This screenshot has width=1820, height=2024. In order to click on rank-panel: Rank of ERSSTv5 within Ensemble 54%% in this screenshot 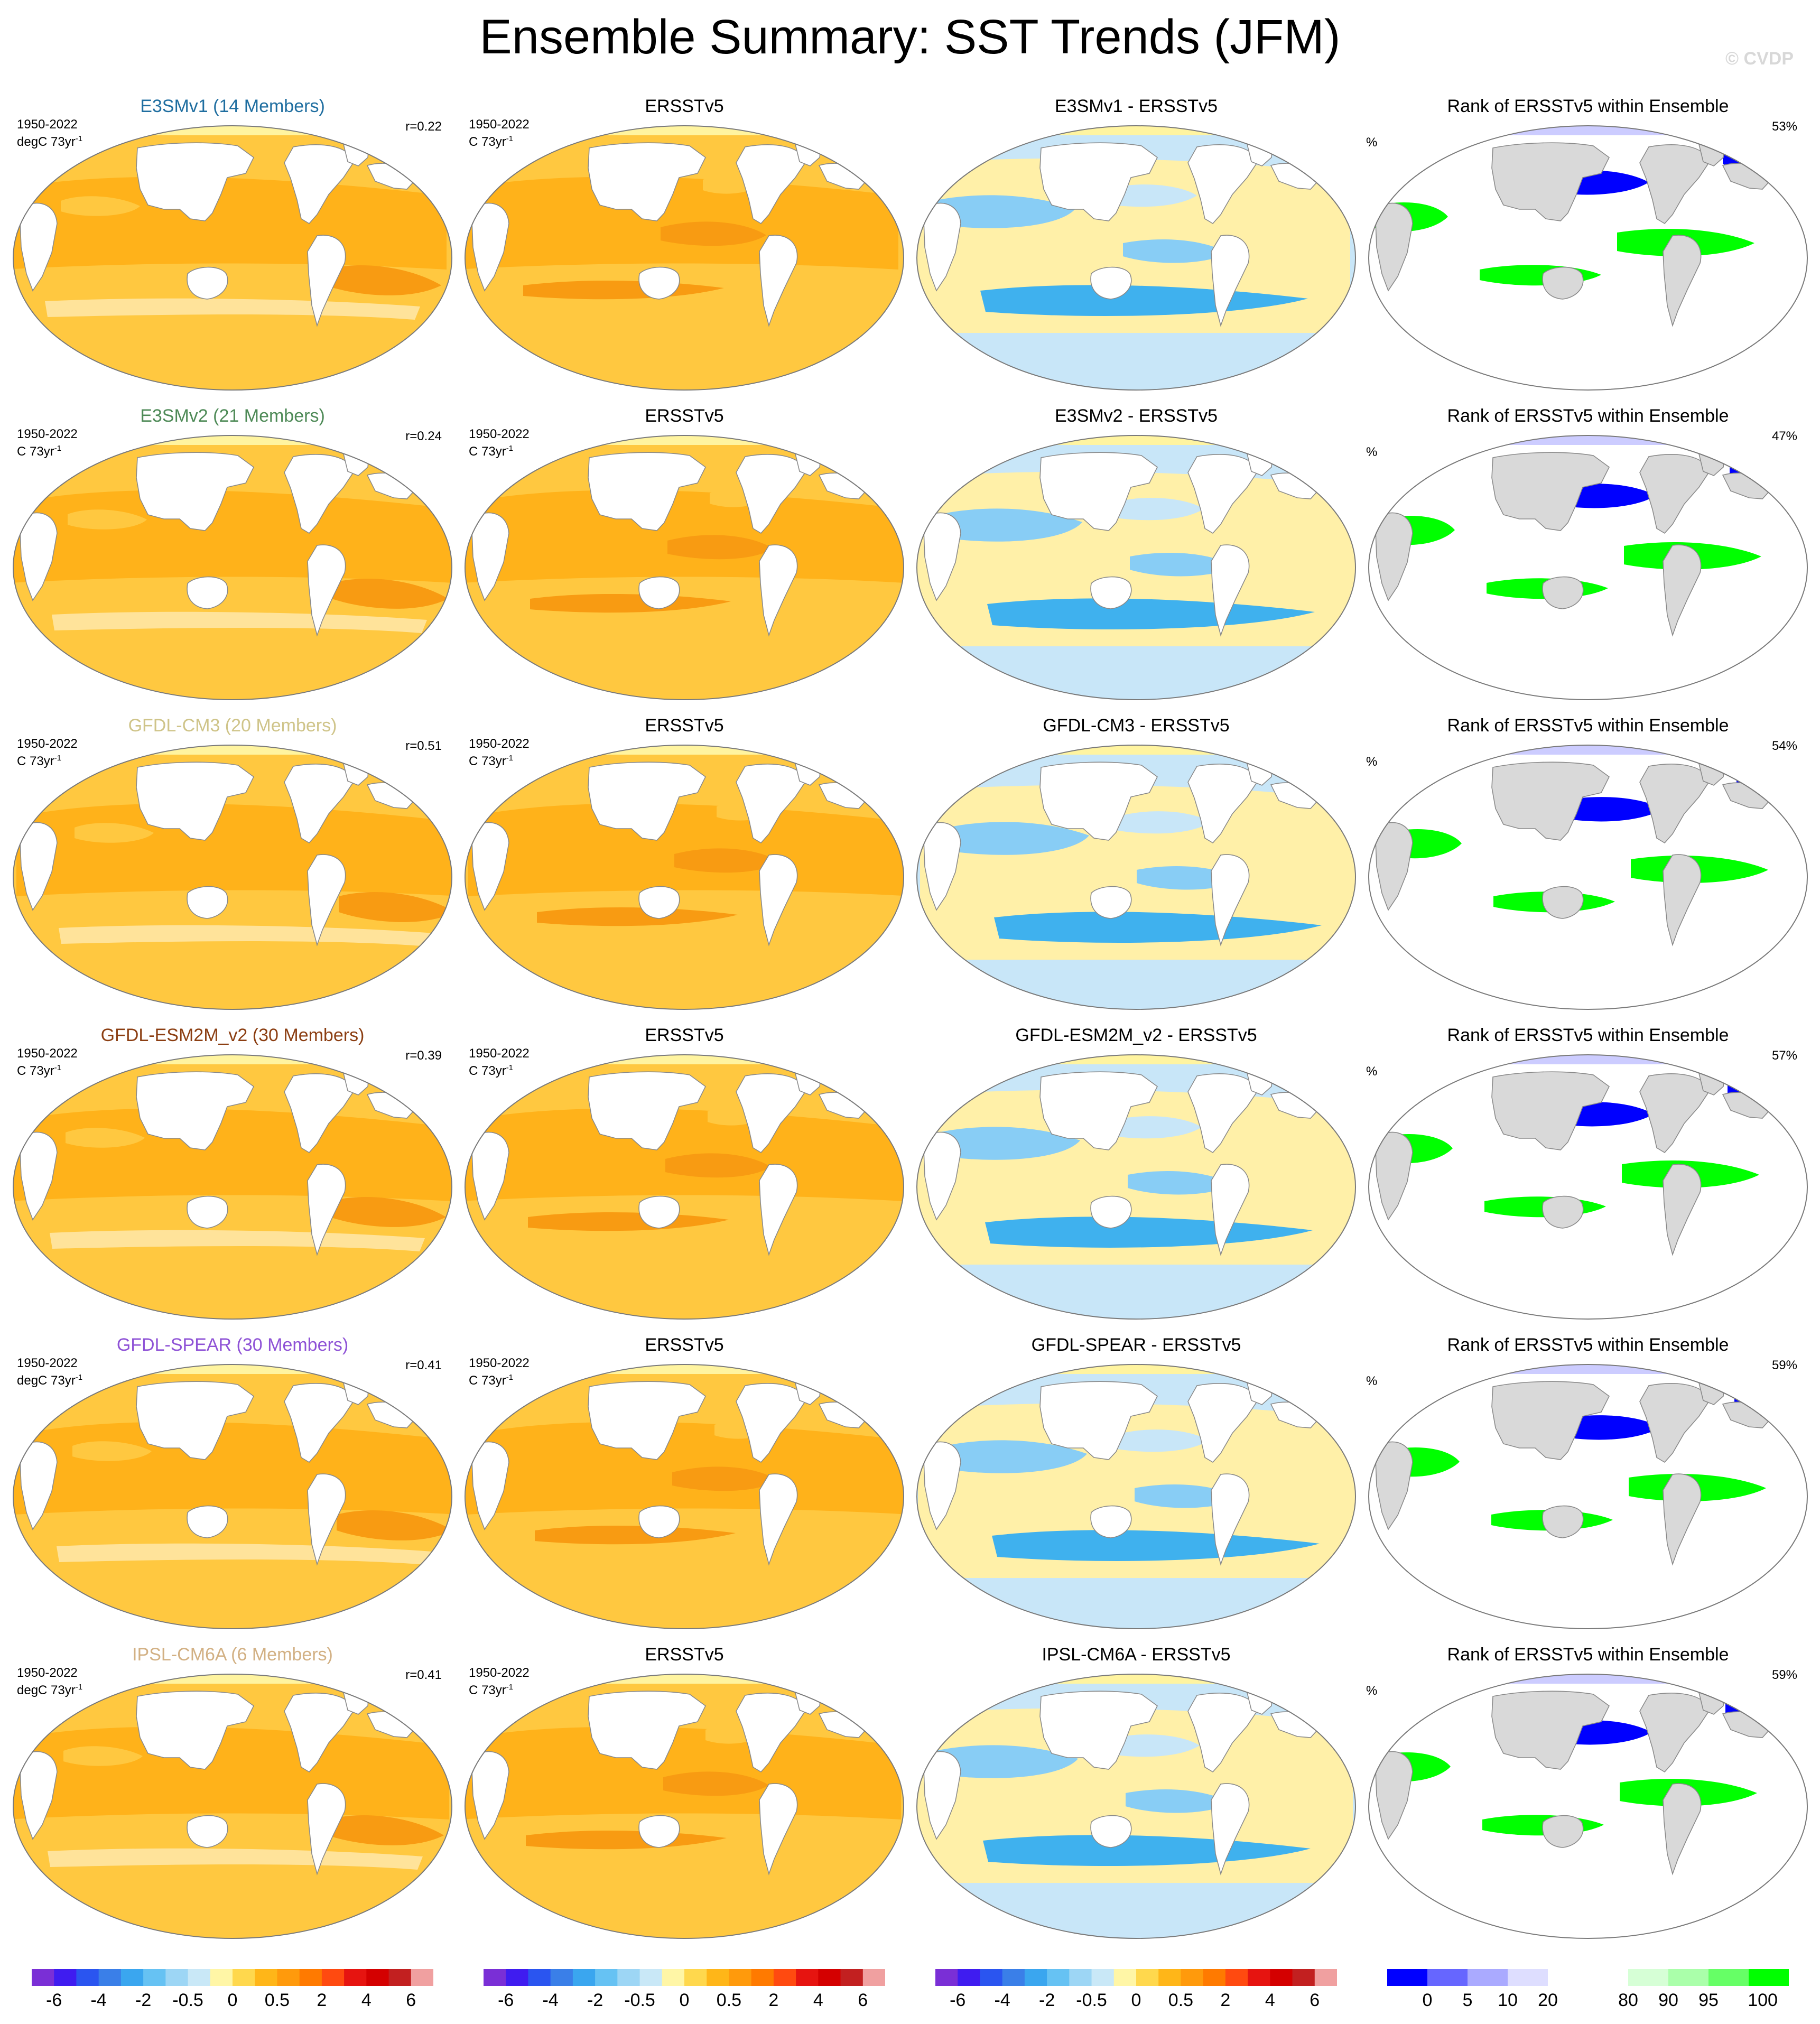, I will do `click(1588, 871)`.